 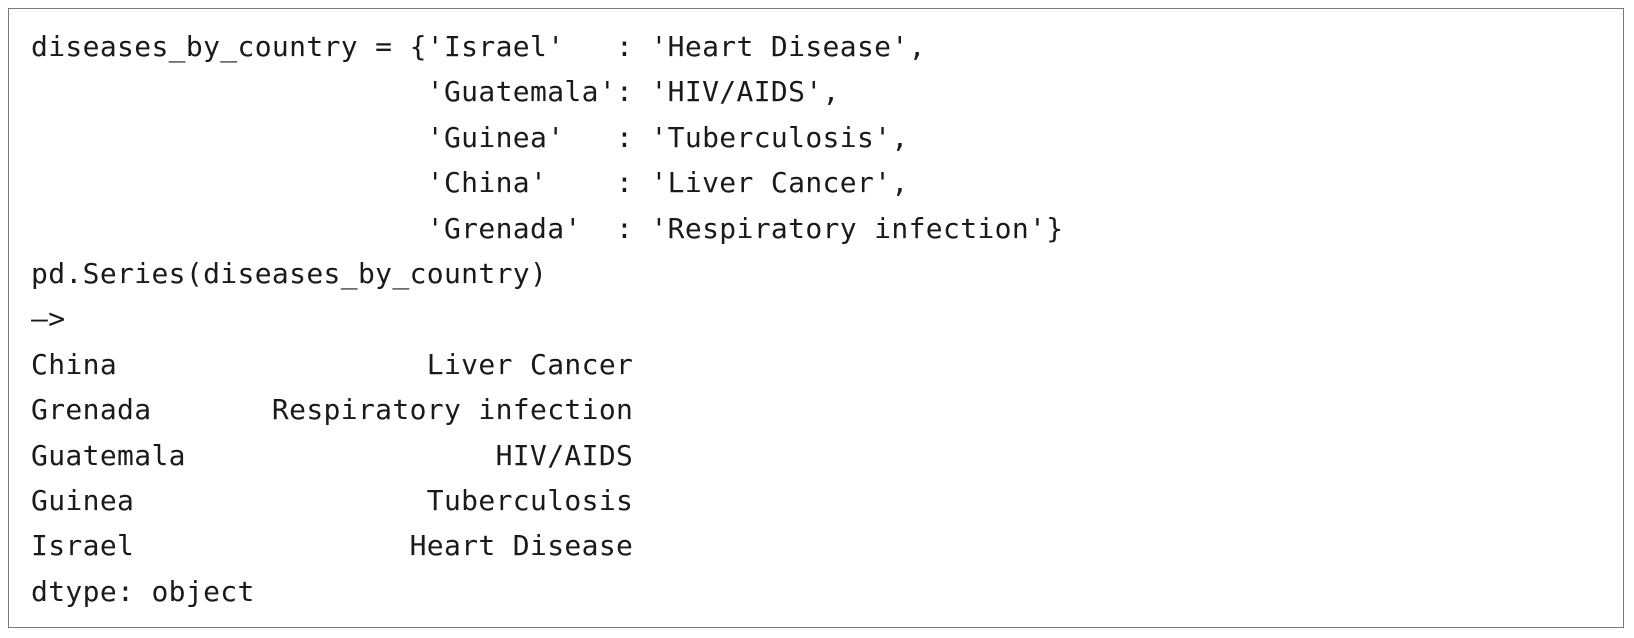 I want to click on output-arrow: —>, so click(x=48, y=319).